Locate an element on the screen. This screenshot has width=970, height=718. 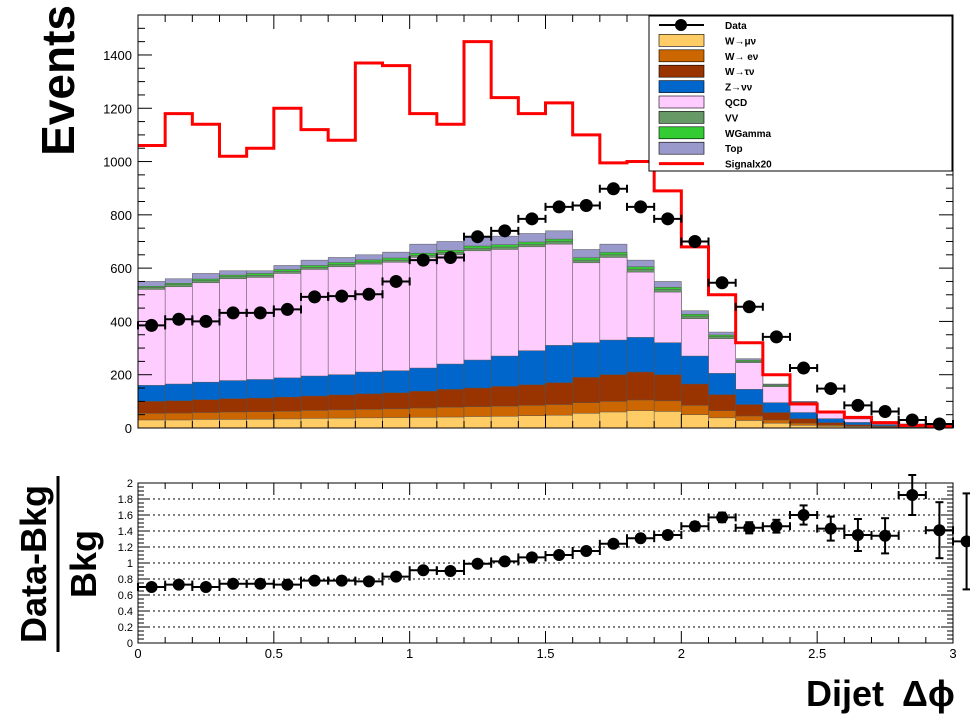
ratio-points is located at coordinates (553, 533).